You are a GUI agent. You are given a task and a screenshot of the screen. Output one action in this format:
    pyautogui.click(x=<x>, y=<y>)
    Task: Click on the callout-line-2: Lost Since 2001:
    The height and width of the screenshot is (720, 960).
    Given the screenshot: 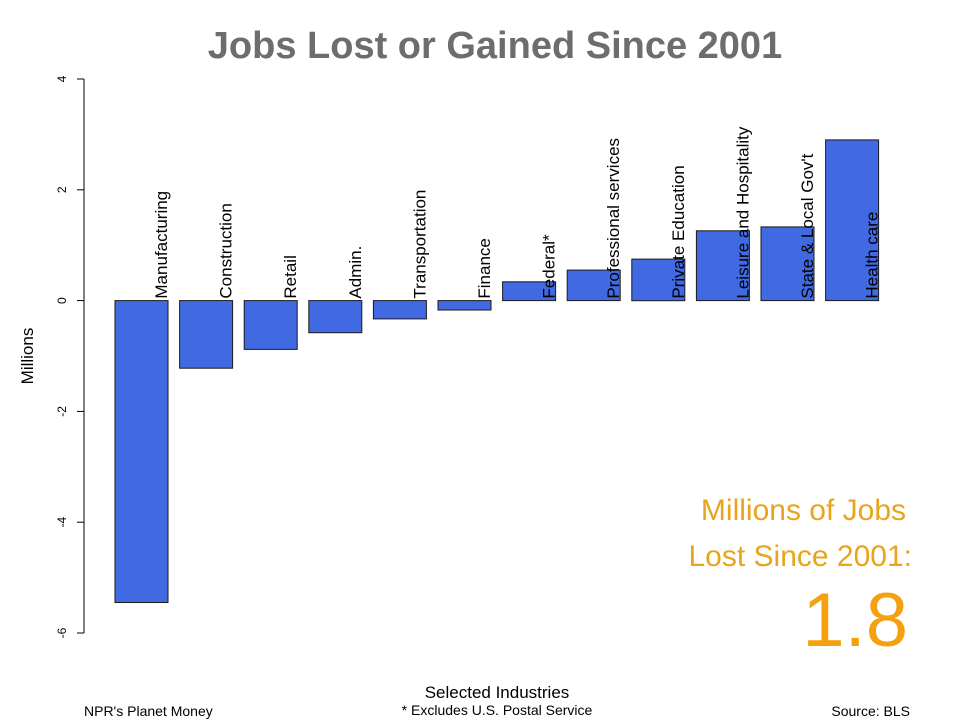 What is the action you would take?
    pyautogui.click(x=801, y=556)
    